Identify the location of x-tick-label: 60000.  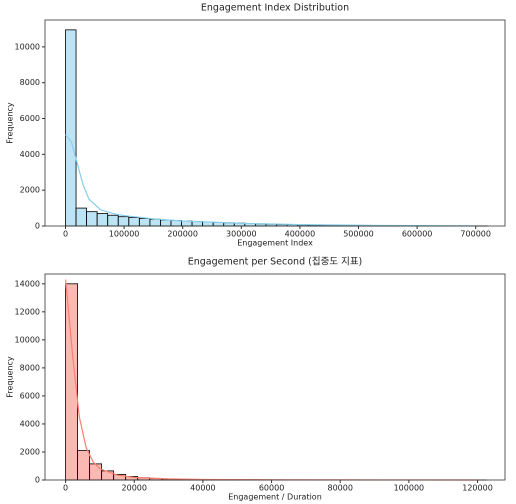
(271, 488).